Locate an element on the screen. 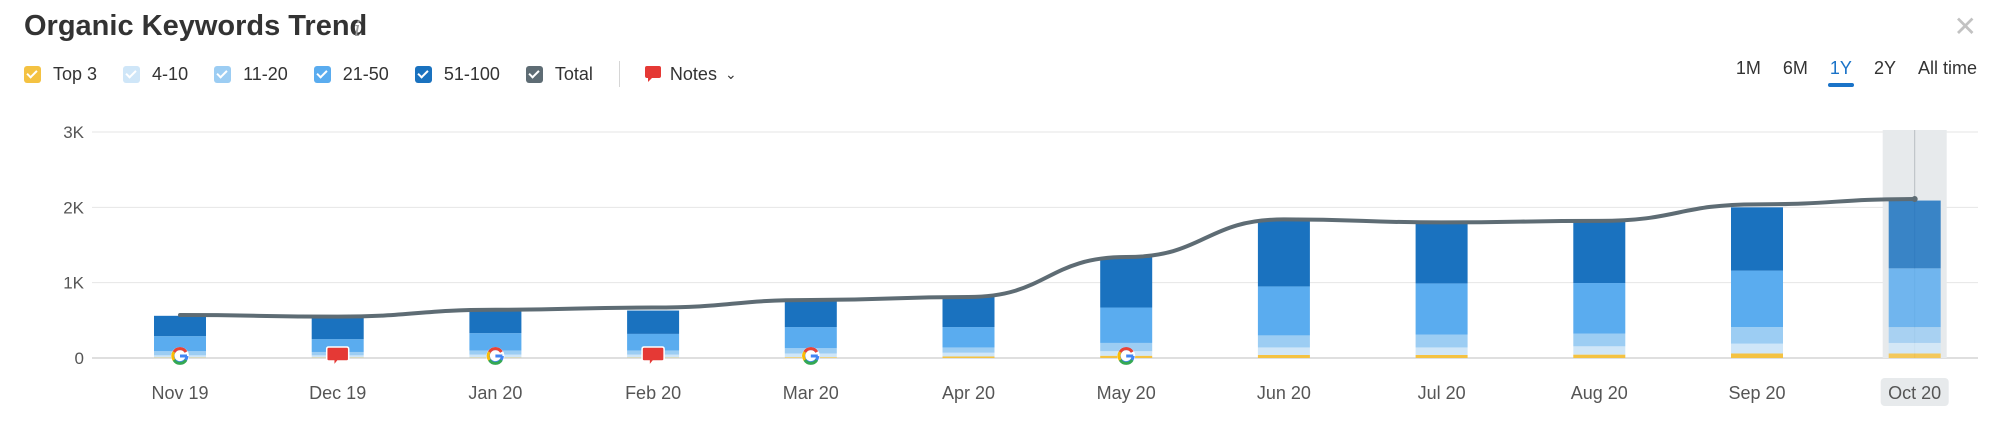 The width and height of the screenshot is (1999, 428). x-tick-label: Jul 20 is located at coordinates (1442, 393).